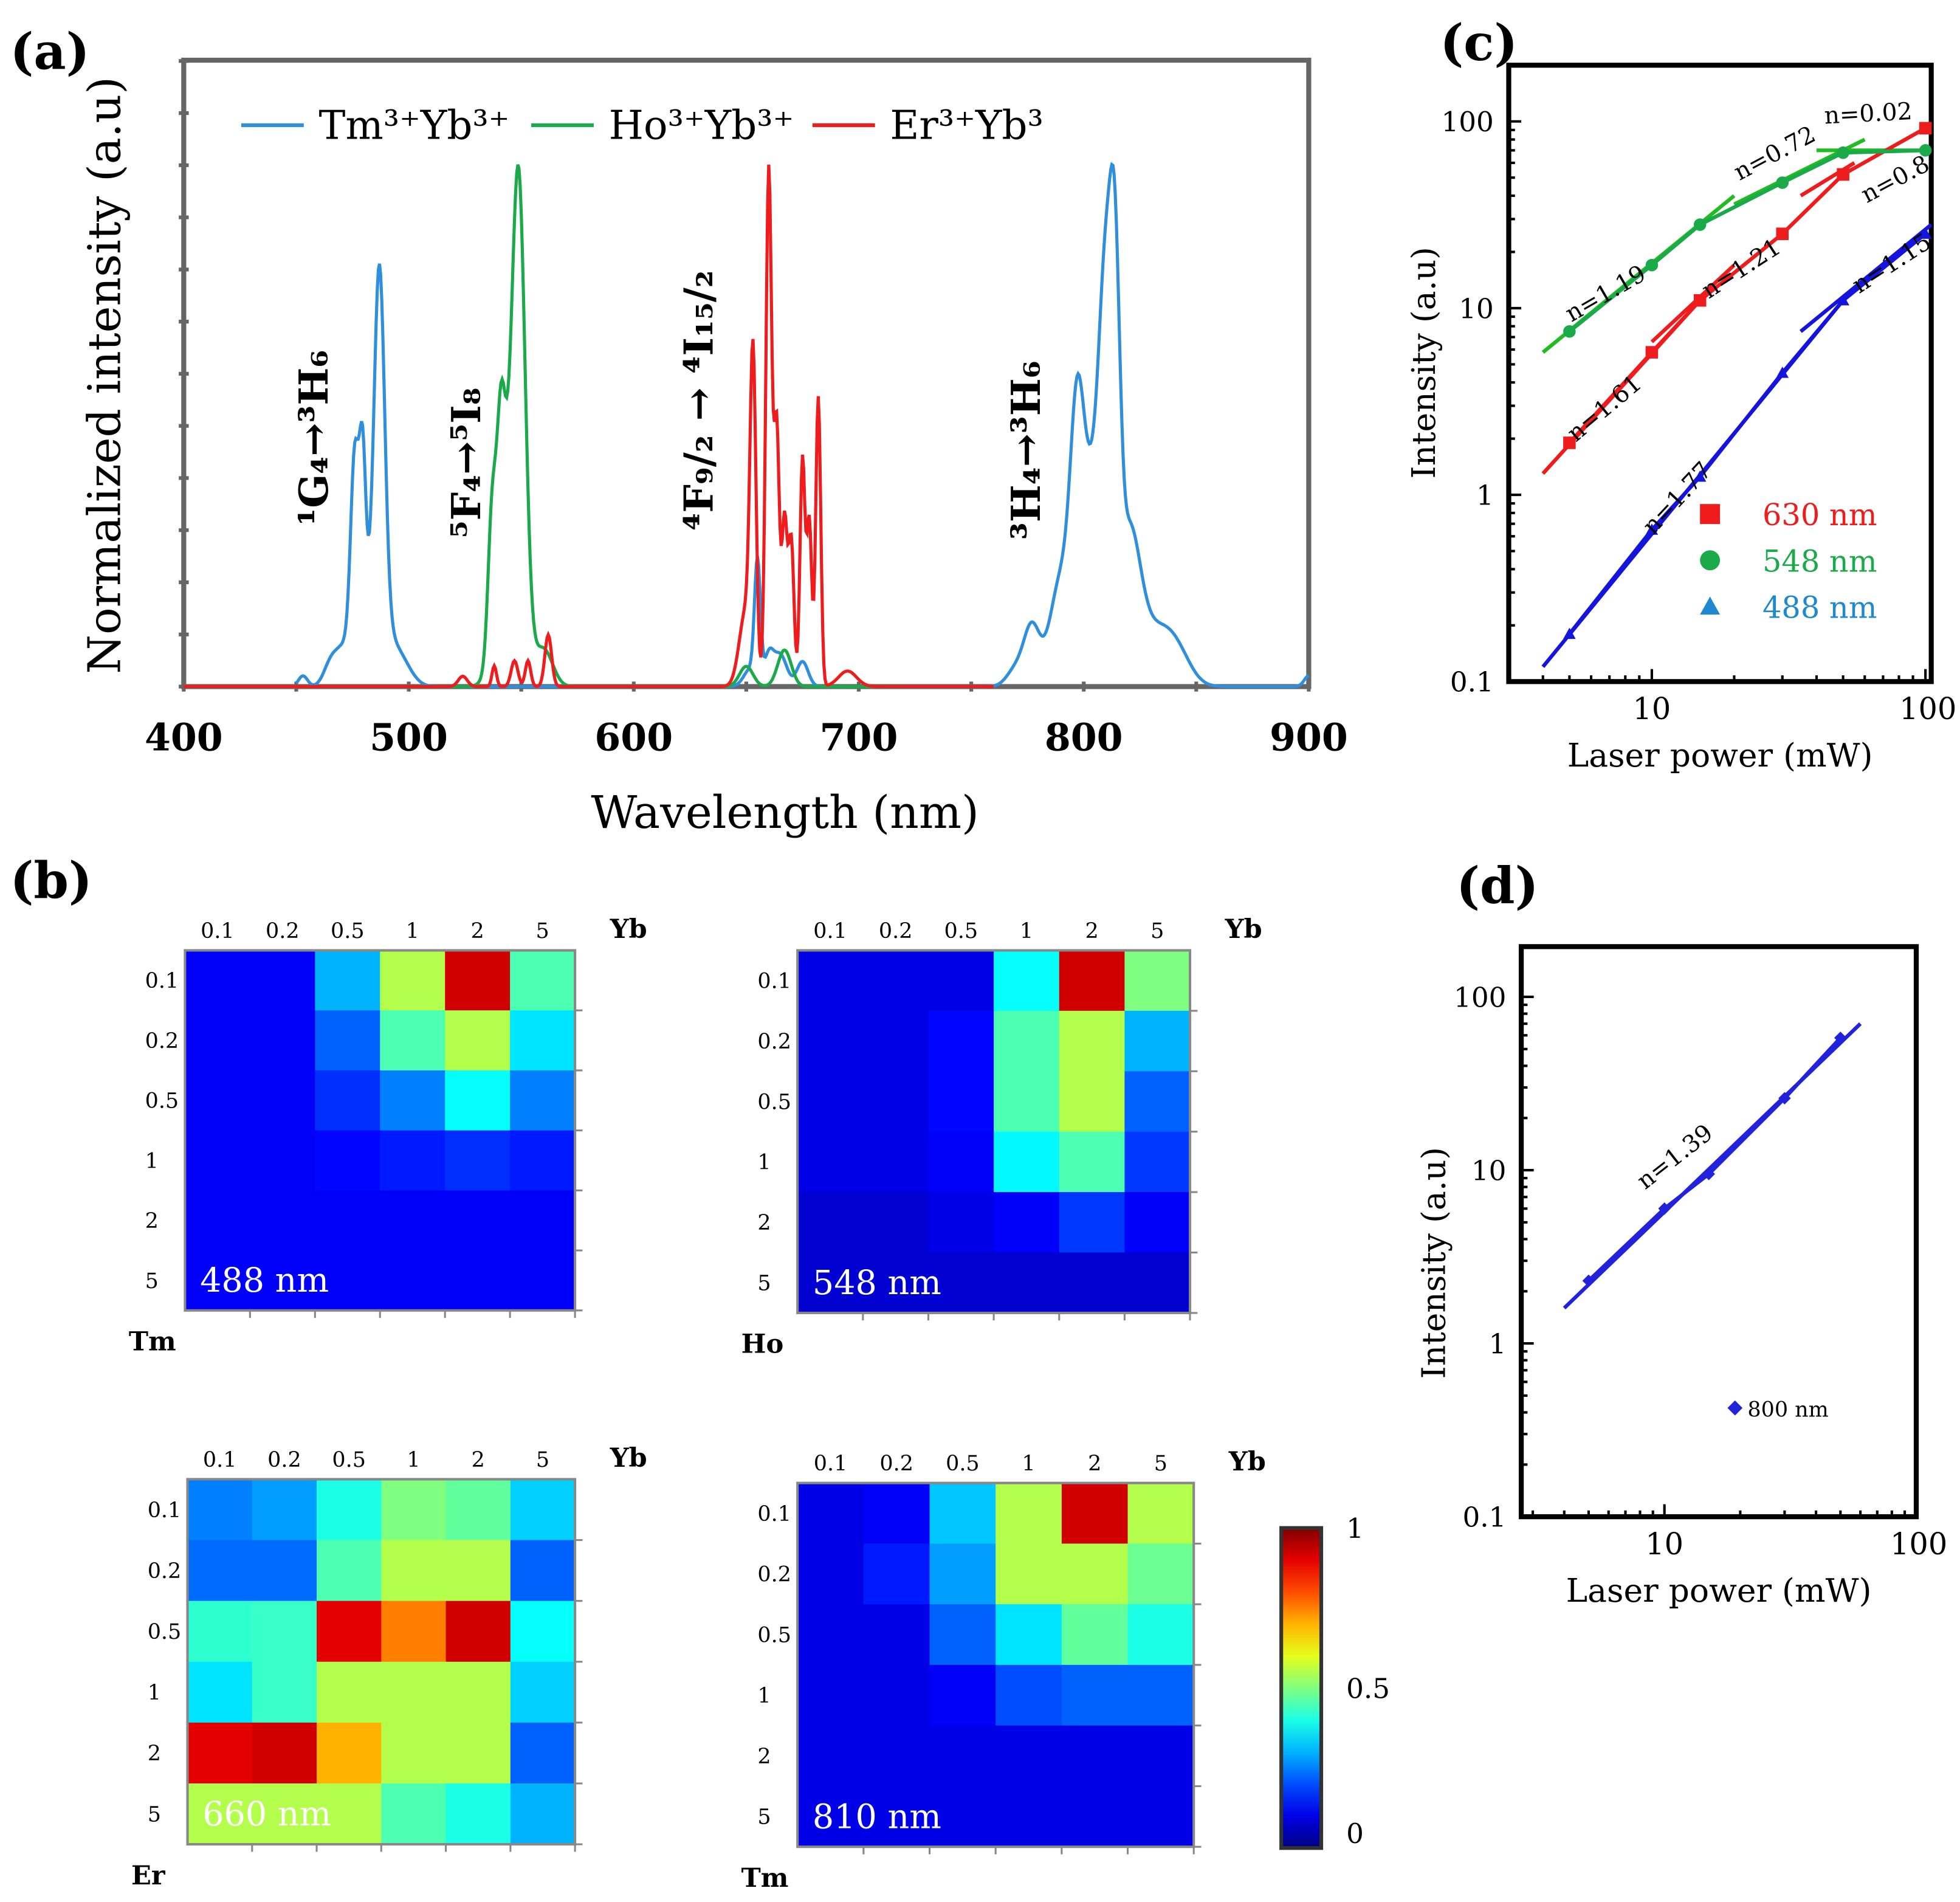 This screenshot has width=1960, height=1902. What do you see at coordinates (1866, 278) in the screenshot?
I see `fit-line` at bounding box center [1866, 278].